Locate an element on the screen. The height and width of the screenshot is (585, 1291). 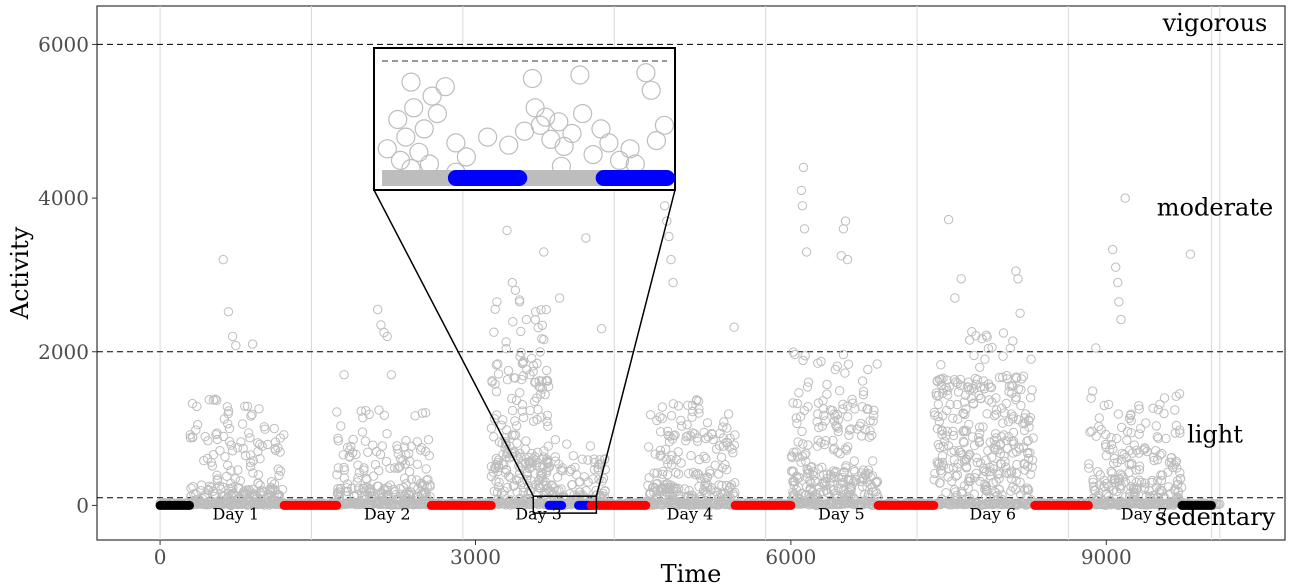
inset-data-point is located at coordinates (456, 143).